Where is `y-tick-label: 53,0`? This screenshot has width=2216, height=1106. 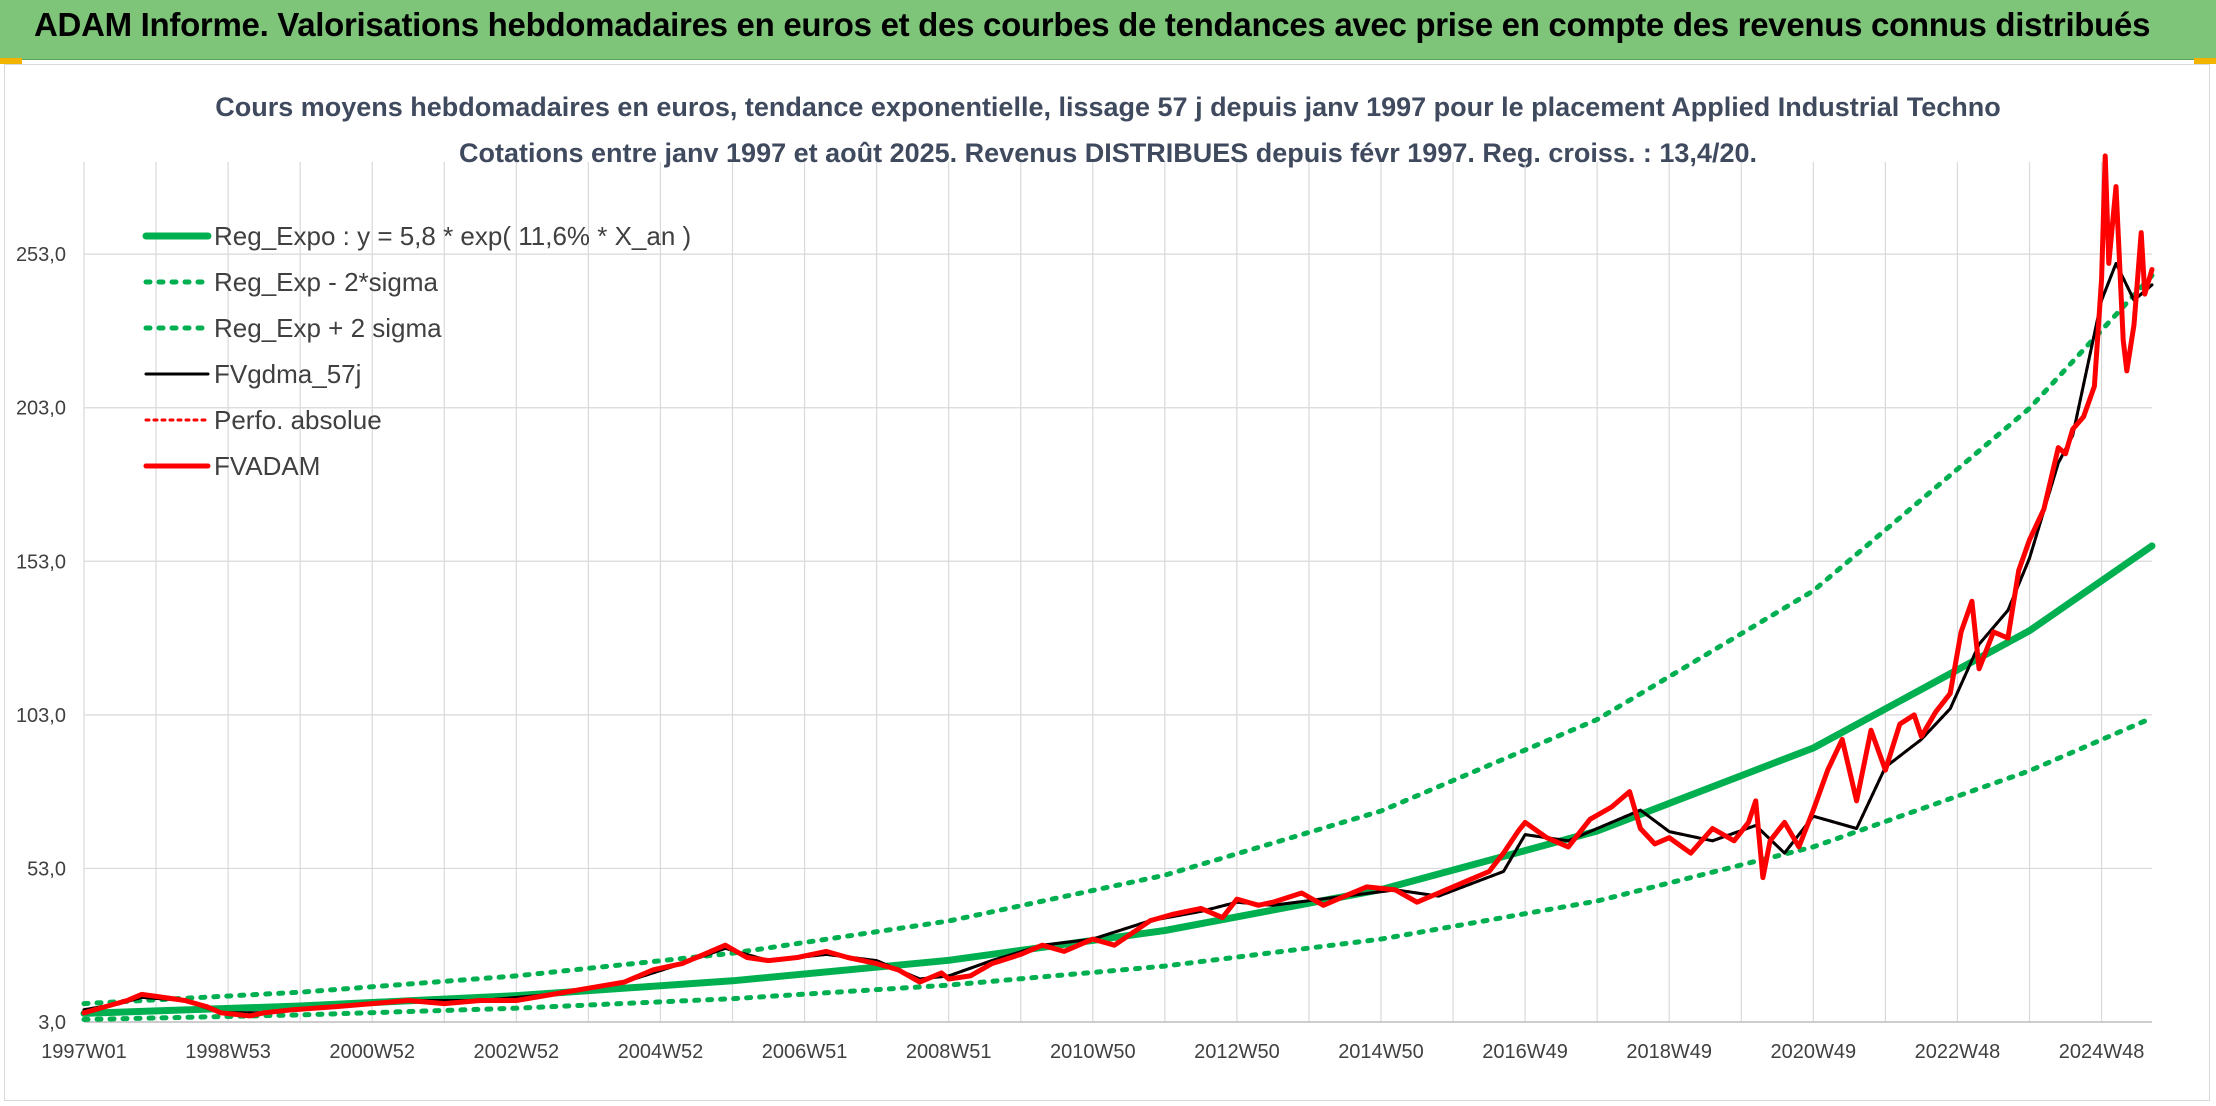
y-tick-label: 53,0 is located at coordinates (46, 869).